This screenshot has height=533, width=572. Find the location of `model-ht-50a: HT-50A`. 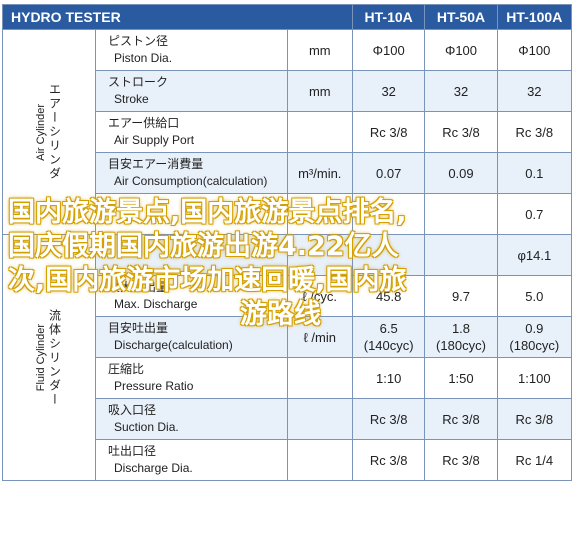

model-ht-50a: HT-50A is located at coordinates (461, 17).